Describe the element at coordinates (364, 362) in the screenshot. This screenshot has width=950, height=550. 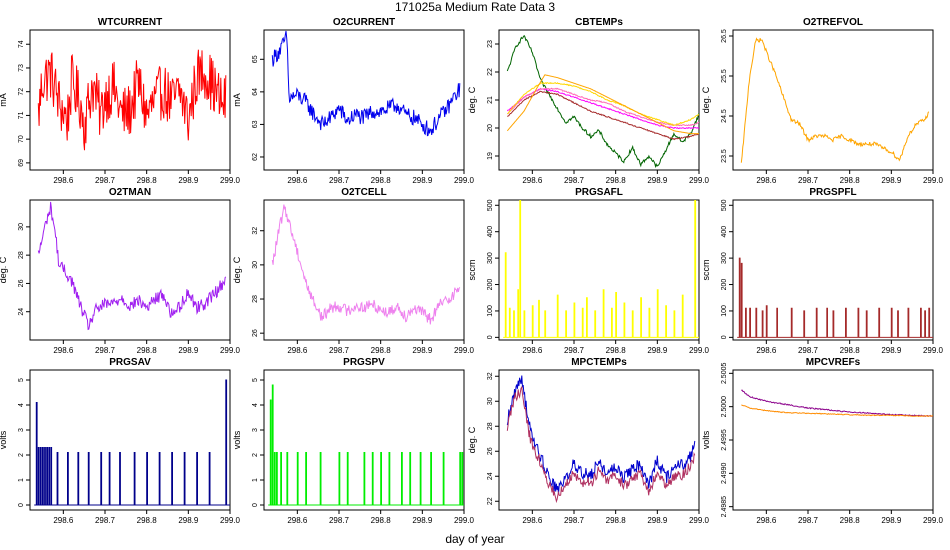
I see `panel-title: PRGSPV` at that location.